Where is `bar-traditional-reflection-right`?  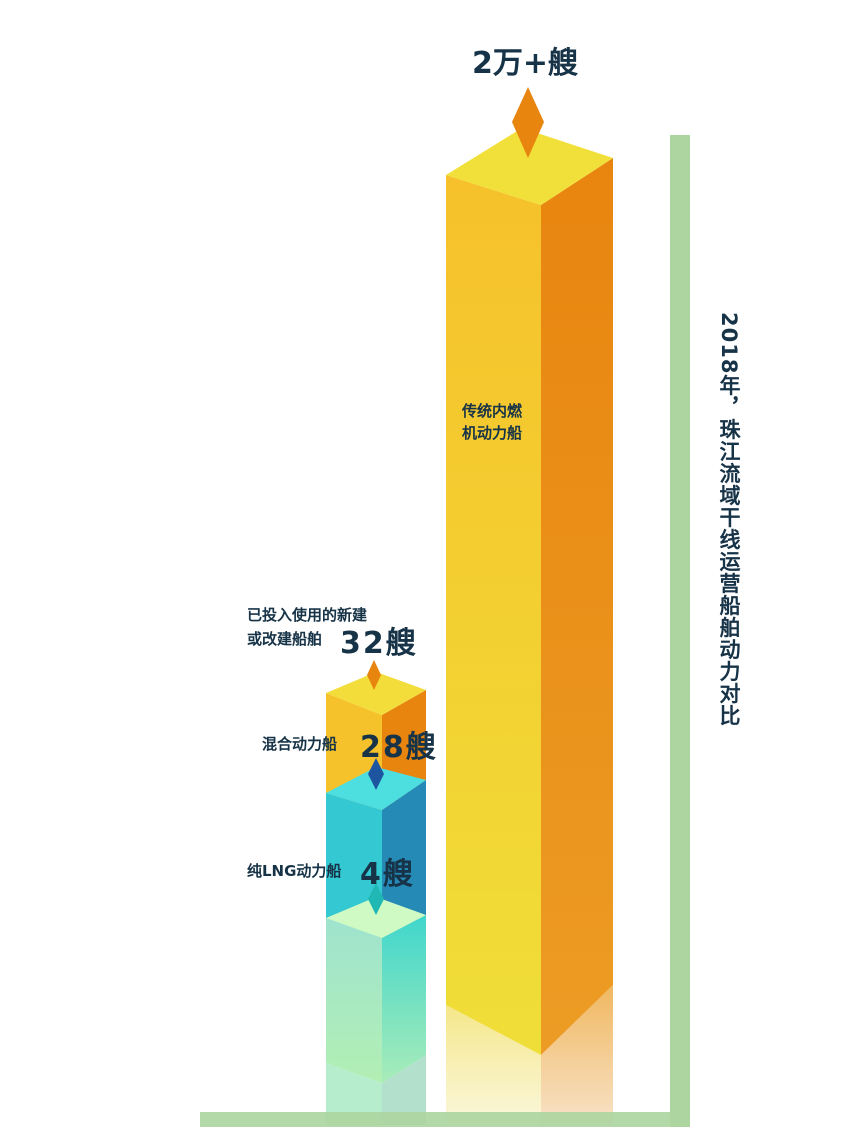
bar-traditional-reflection-right is located at coordinates (577, 1055).